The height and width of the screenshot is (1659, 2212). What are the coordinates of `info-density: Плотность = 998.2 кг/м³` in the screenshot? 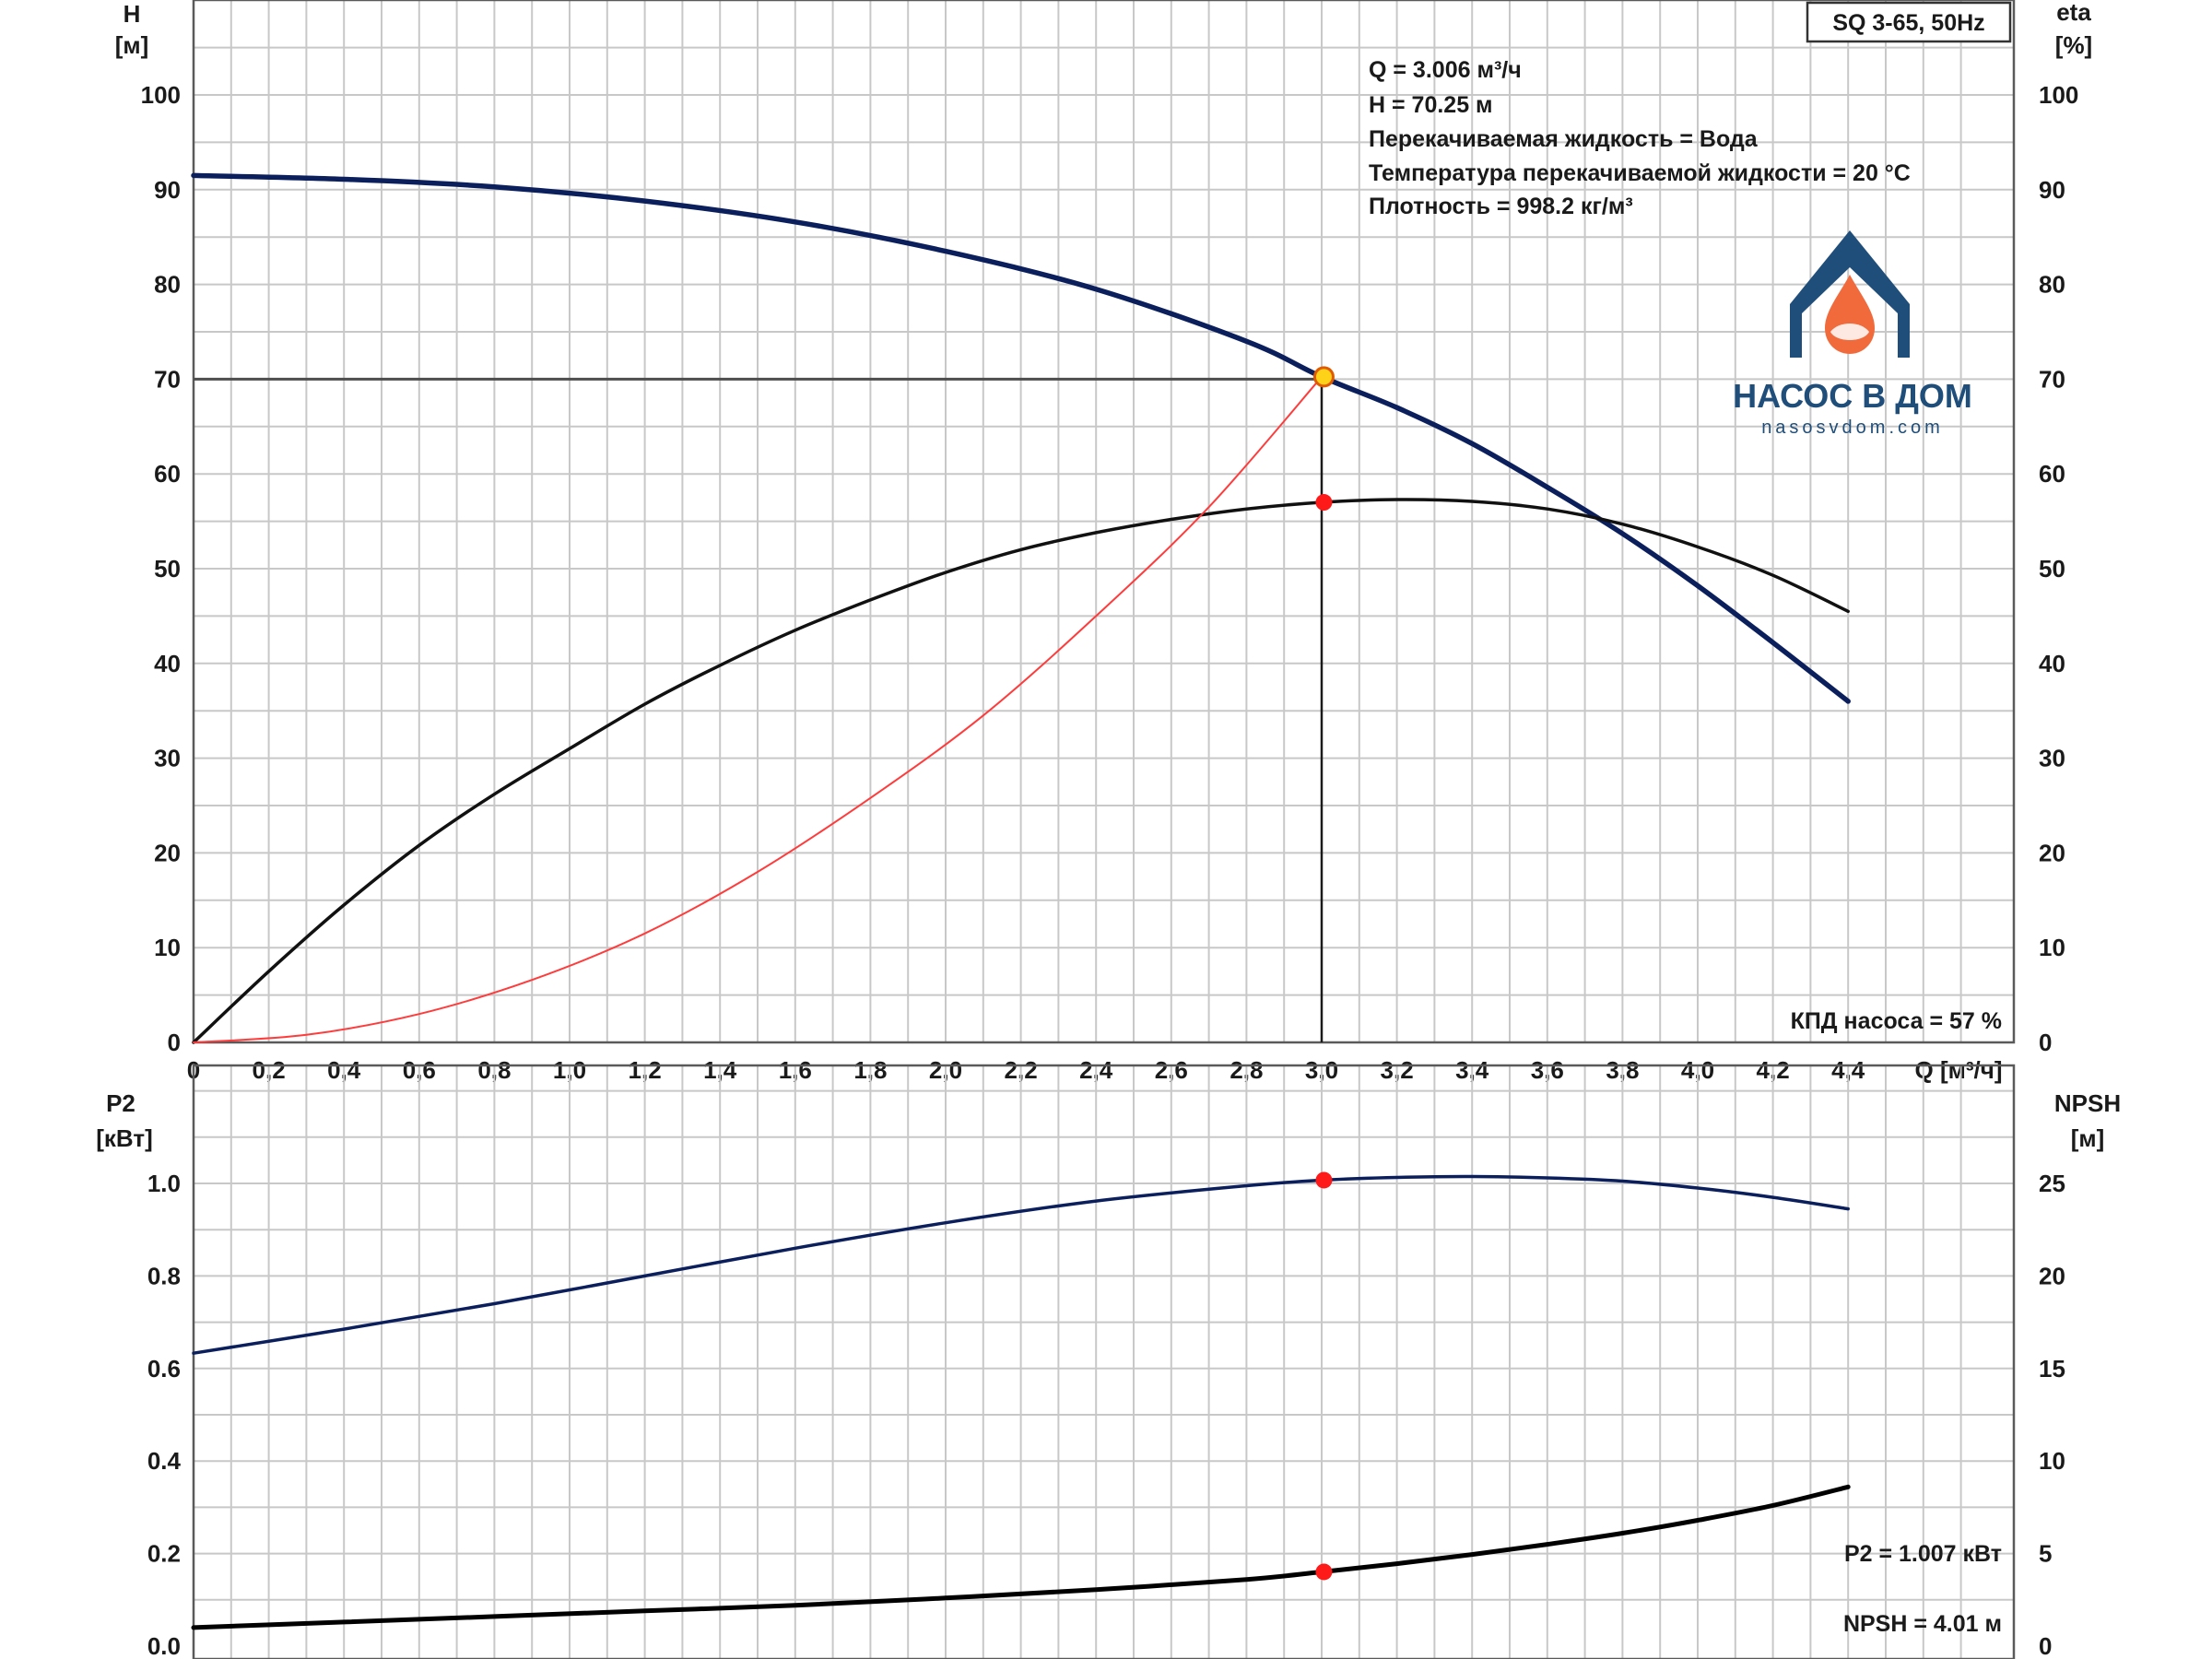 It's located at (1501, 206).